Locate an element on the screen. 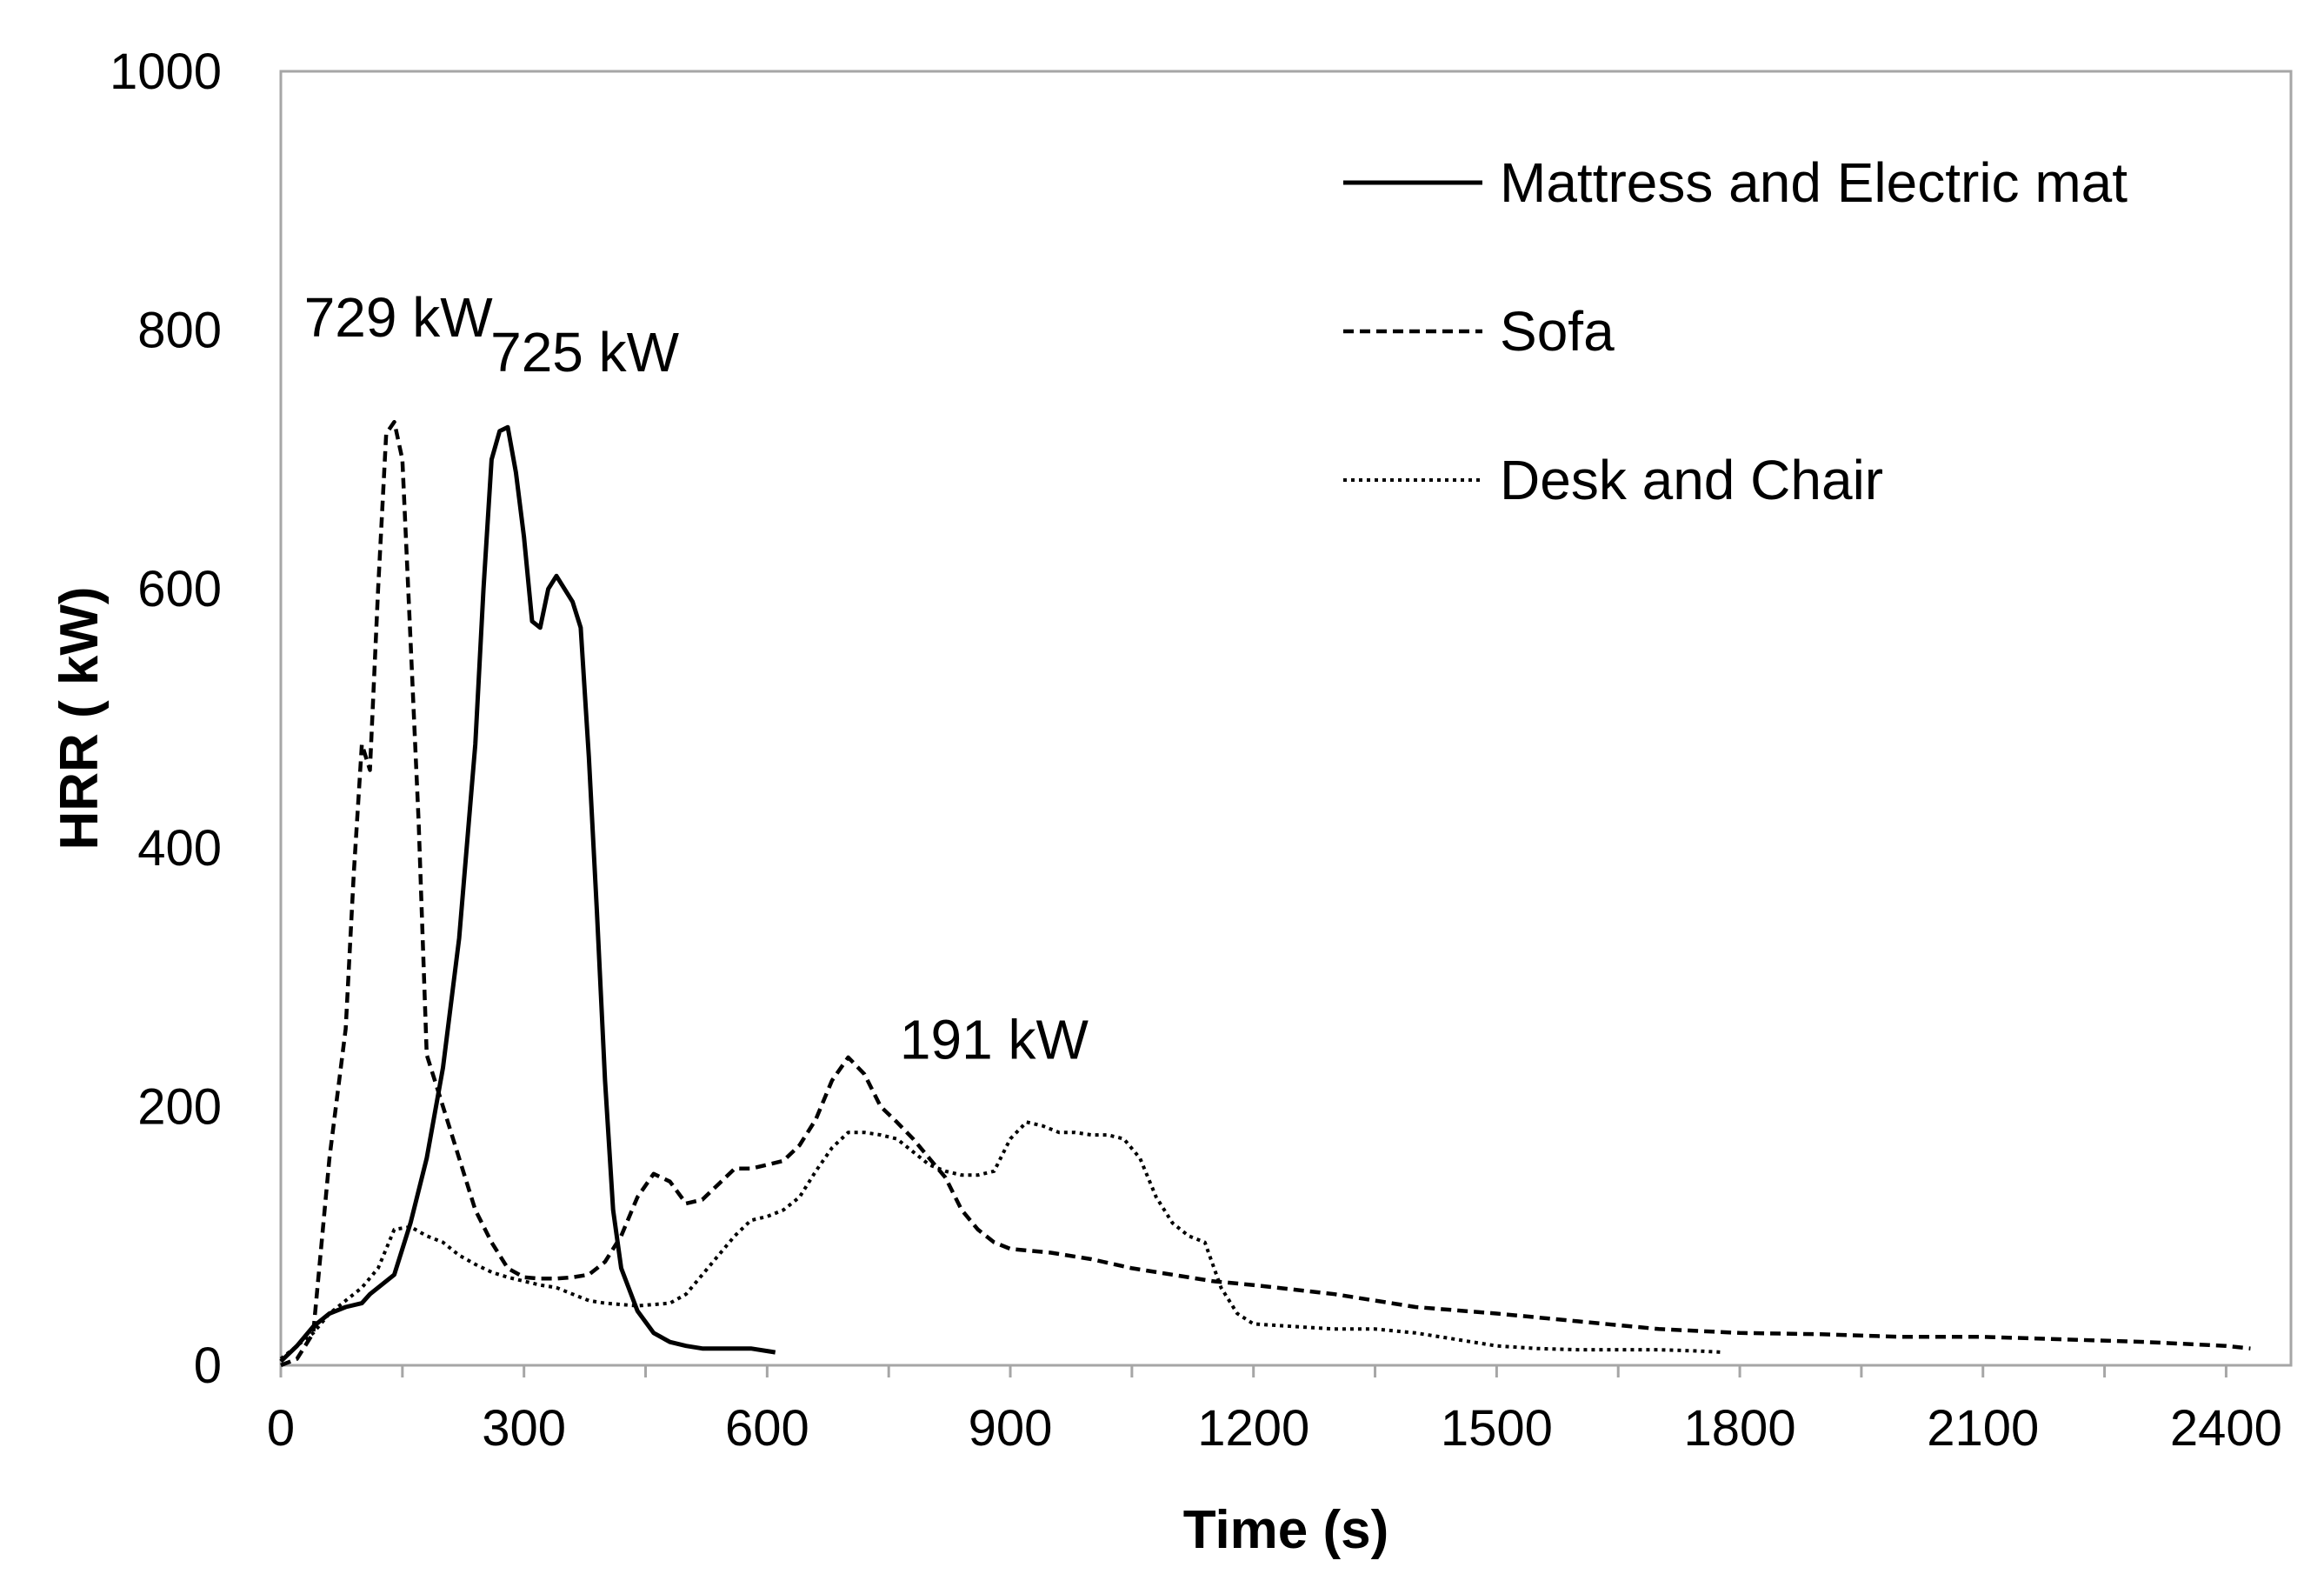 The width and height of the screenshot is (2324, 1594). y-tick-label: 1000 is located at coordinates (166, 71).